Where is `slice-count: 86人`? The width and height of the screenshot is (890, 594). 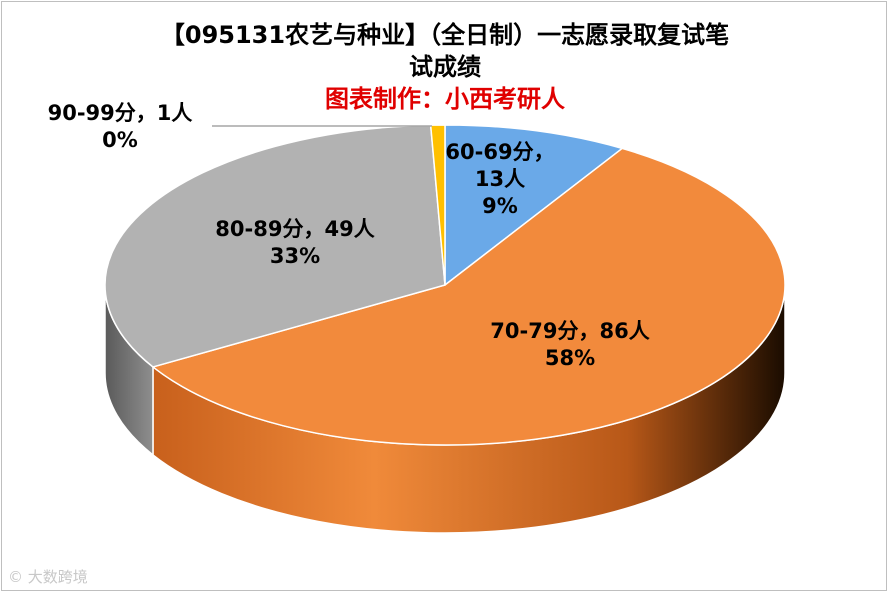
slice-count: 86人 is located at coordinates (624, 331).